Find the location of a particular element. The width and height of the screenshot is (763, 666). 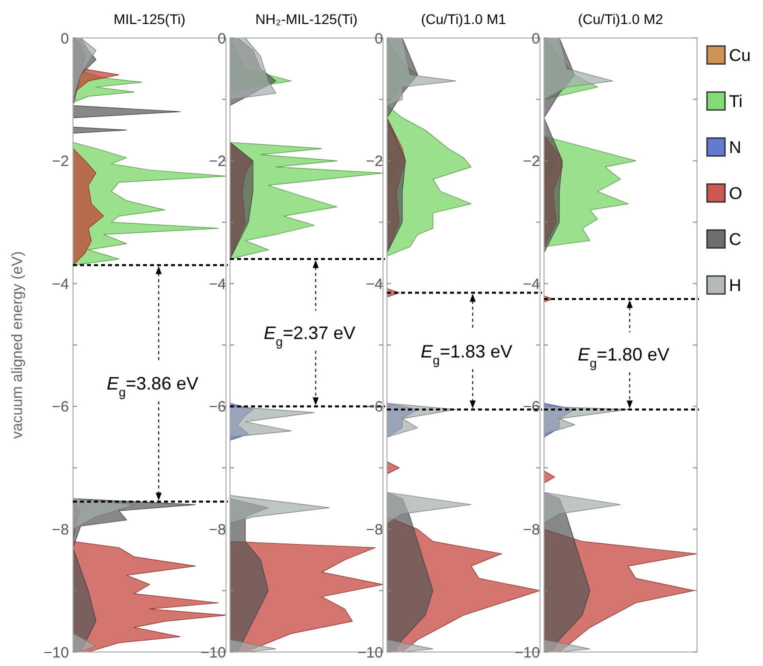

chart-title: (Cu/Ti)1.0 M1 is located at coordinates (463, 19).